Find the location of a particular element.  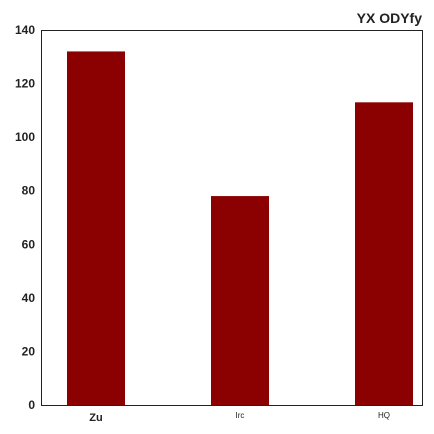

x-tick-label: Irc is located at coordinates (240, 415).